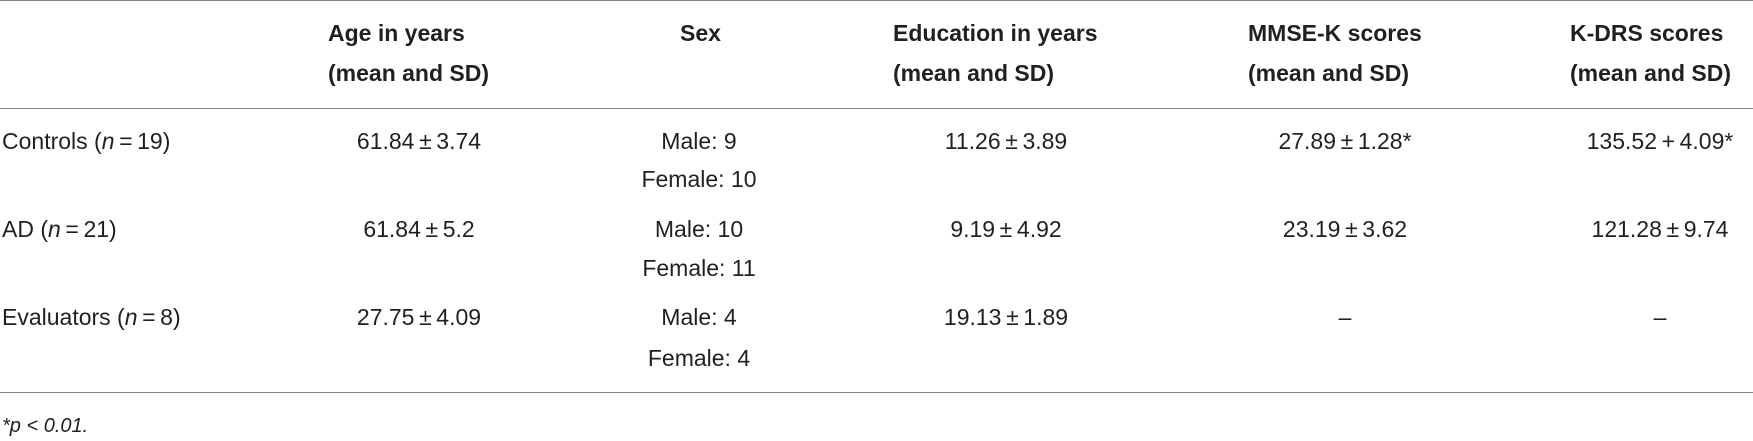 Image resolution: width=1753 pixels, height=441 pixels. What do you see at coordinates (699, 141) in the screenshot?
I see `cell: Male: 9` at bounding box center [699, 141].